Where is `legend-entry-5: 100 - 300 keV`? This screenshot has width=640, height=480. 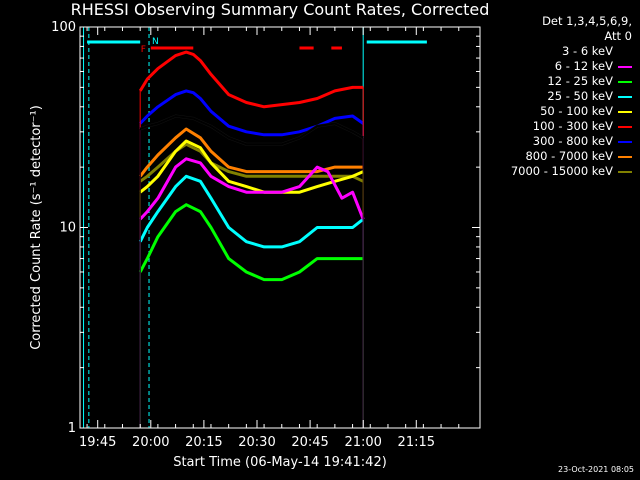 legend-entry-5: 100 - 300 keV is located at coordinates (571, 126).